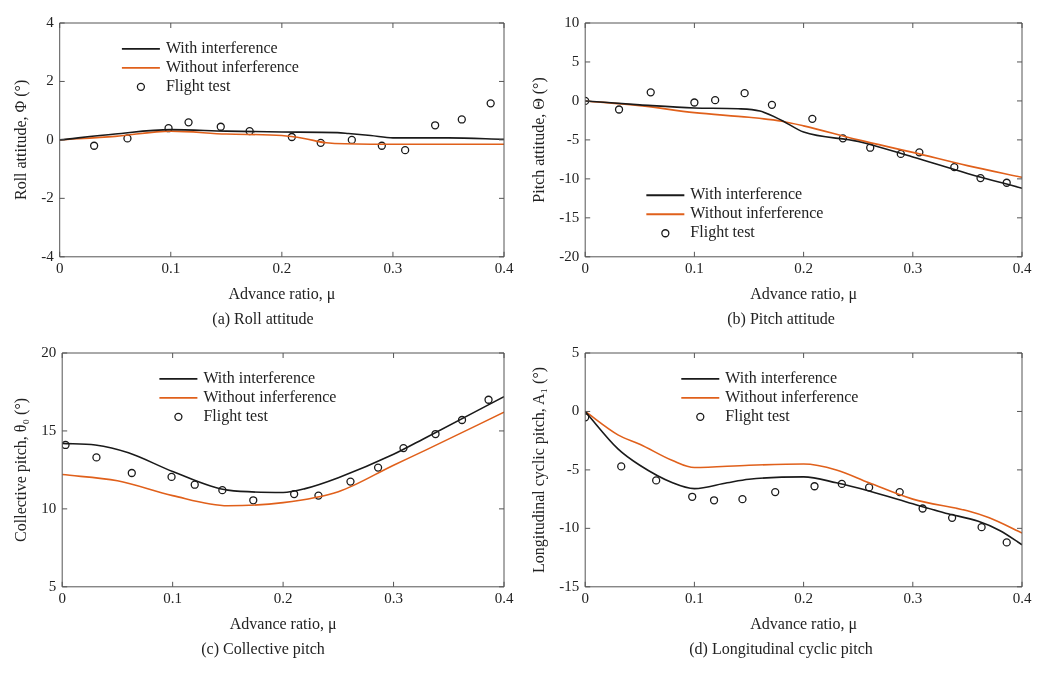 Image resolution: width=1044 pixels, height=681 pixels. Describe the element at coordinates (781, 649) in the screenshot. I see `text: (d) Longitudinal cyclic pitch` at that location.